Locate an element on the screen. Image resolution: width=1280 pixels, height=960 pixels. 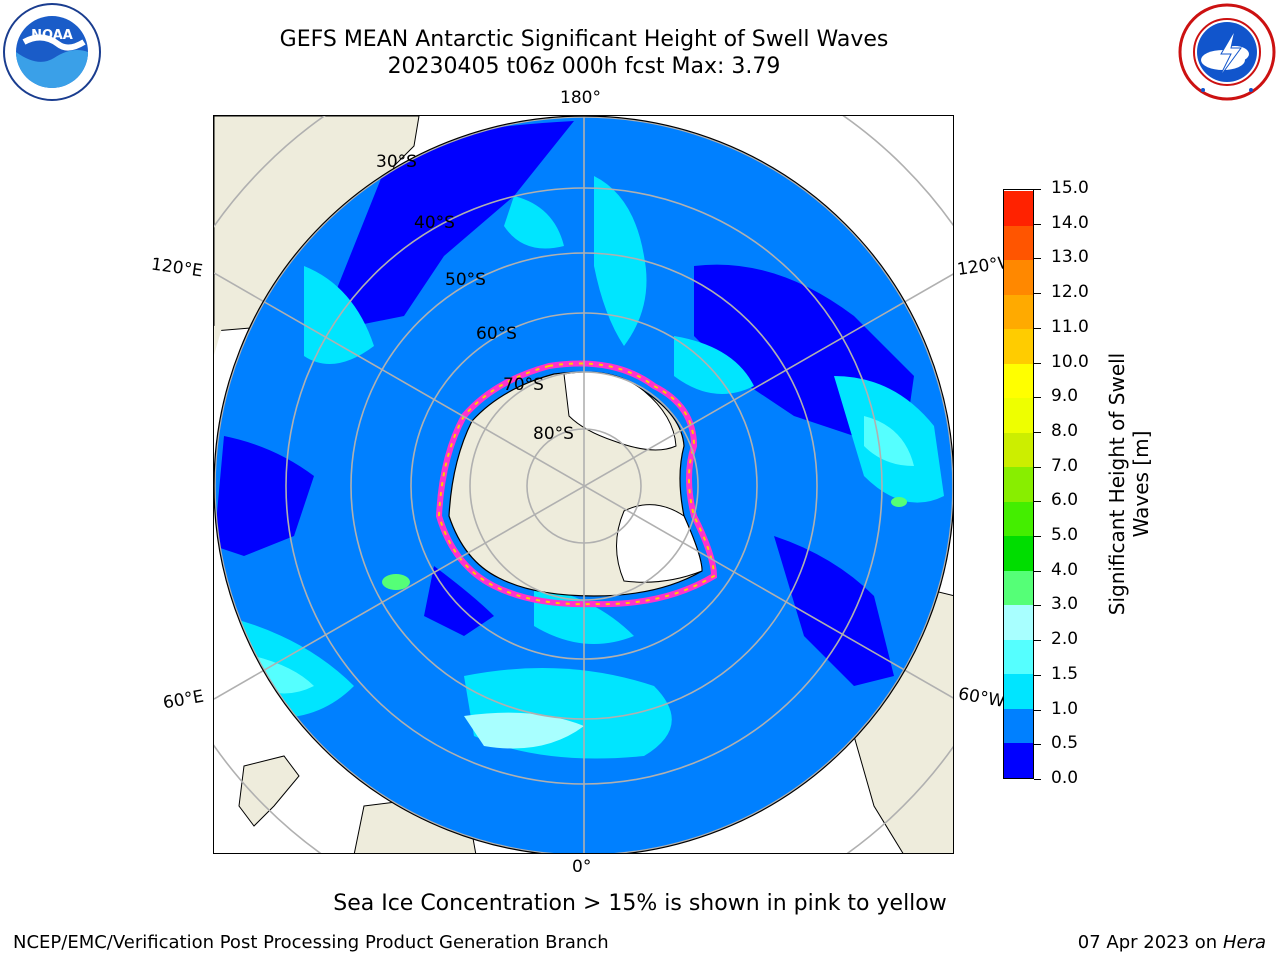
colorbar-tick-label: 12.0 is located at coordinates (1070, 292).